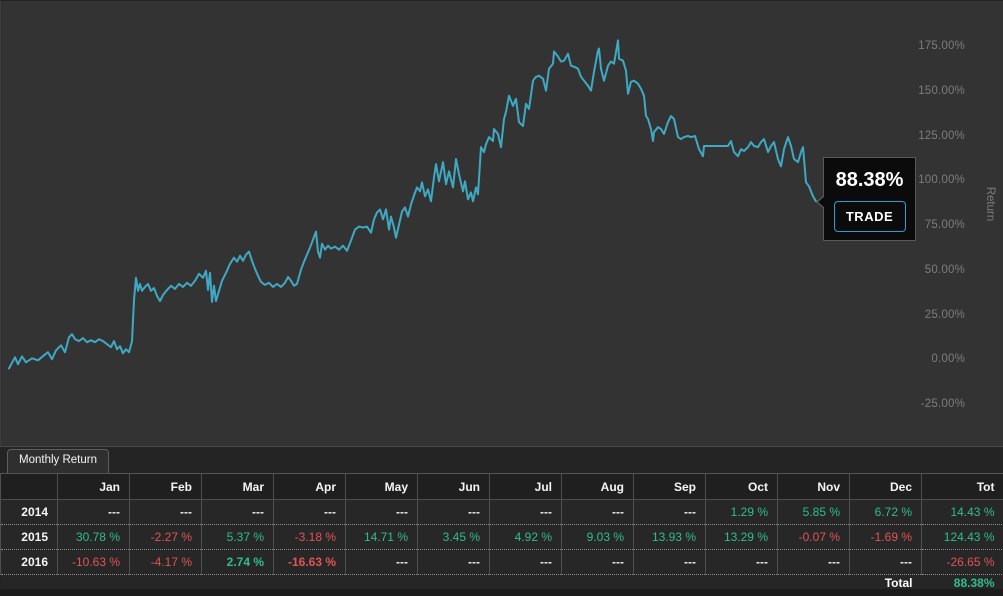 The height and width of the screenshot is (596, 1003). I want to click on monthly-return-cell: 2.74 %, so click(237, 562).